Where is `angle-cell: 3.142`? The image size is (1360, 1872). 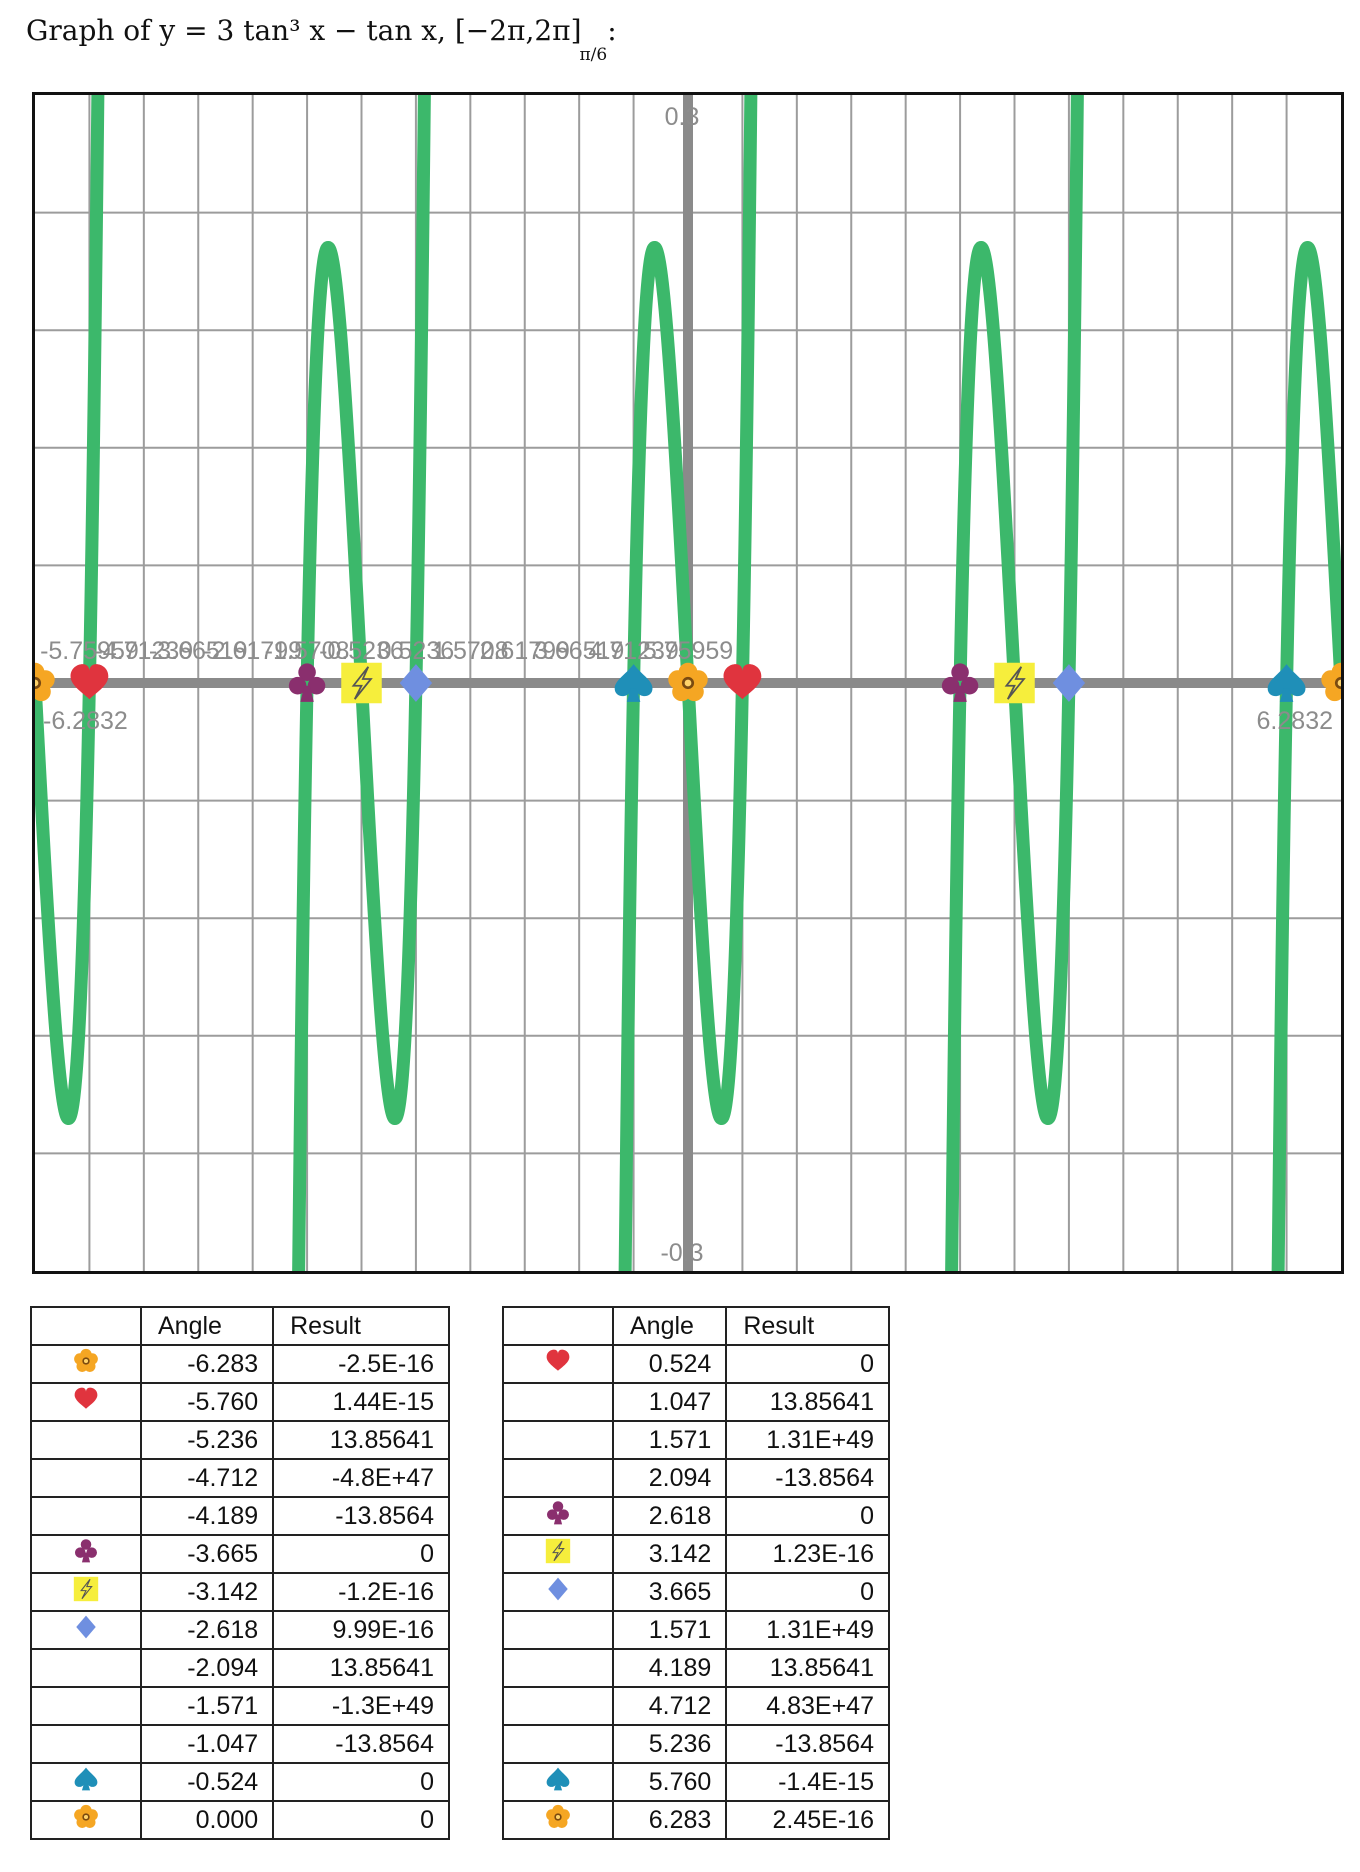
angle-cell: 3.142 is located at coordinates (669, 1554).